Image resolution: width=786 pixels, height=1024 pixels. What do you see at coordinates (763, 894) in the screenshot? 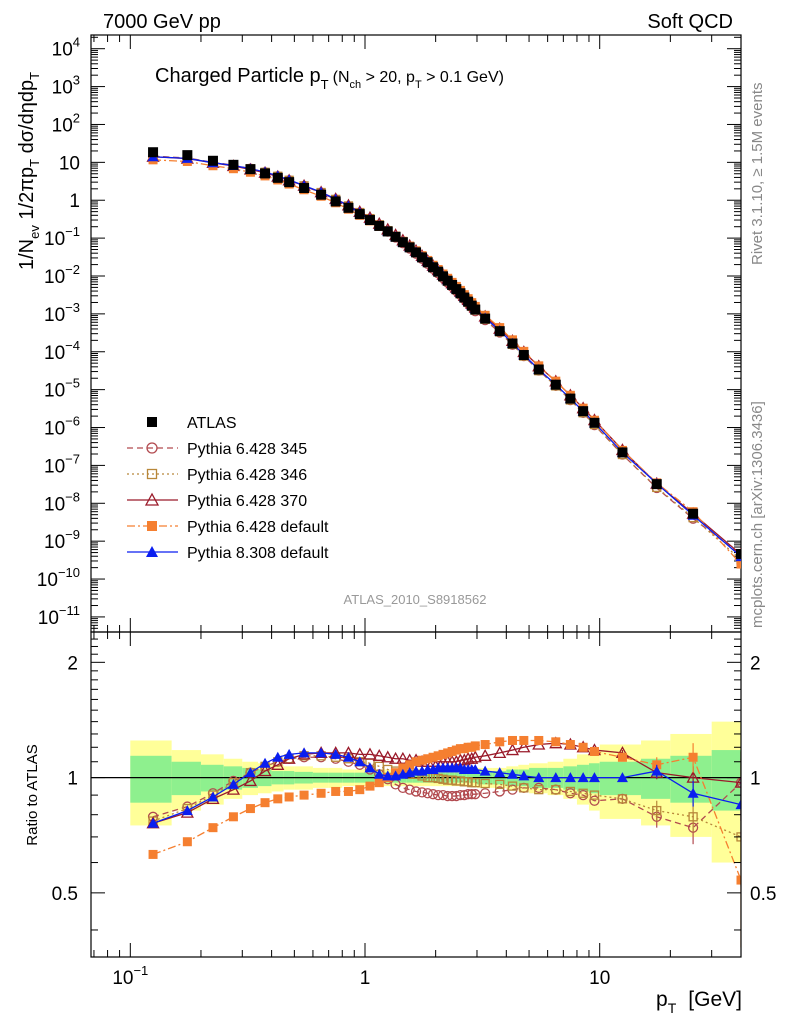
I see `ratio-y-tick-label-right: 0.5` at bounding box center [763, 894].